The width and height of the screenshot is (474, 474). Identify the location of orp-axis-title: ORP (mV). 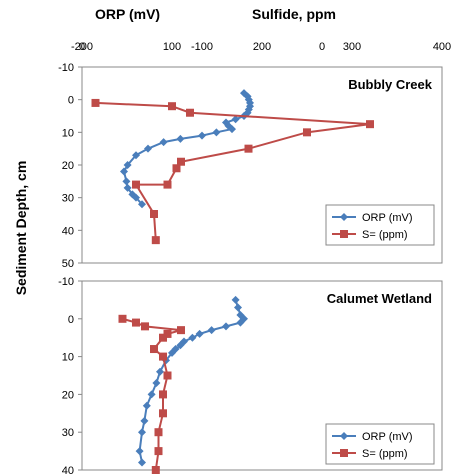
(128, 14).